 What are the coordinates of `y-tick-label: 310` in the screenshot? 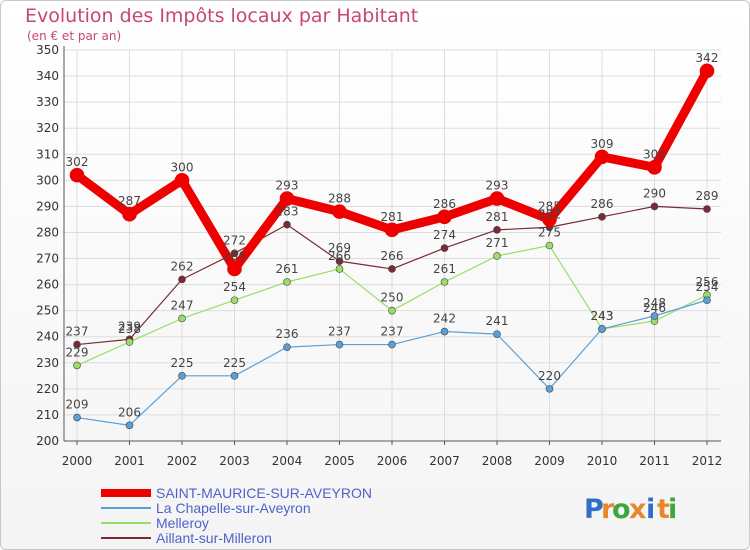 It's located at (47, 154).